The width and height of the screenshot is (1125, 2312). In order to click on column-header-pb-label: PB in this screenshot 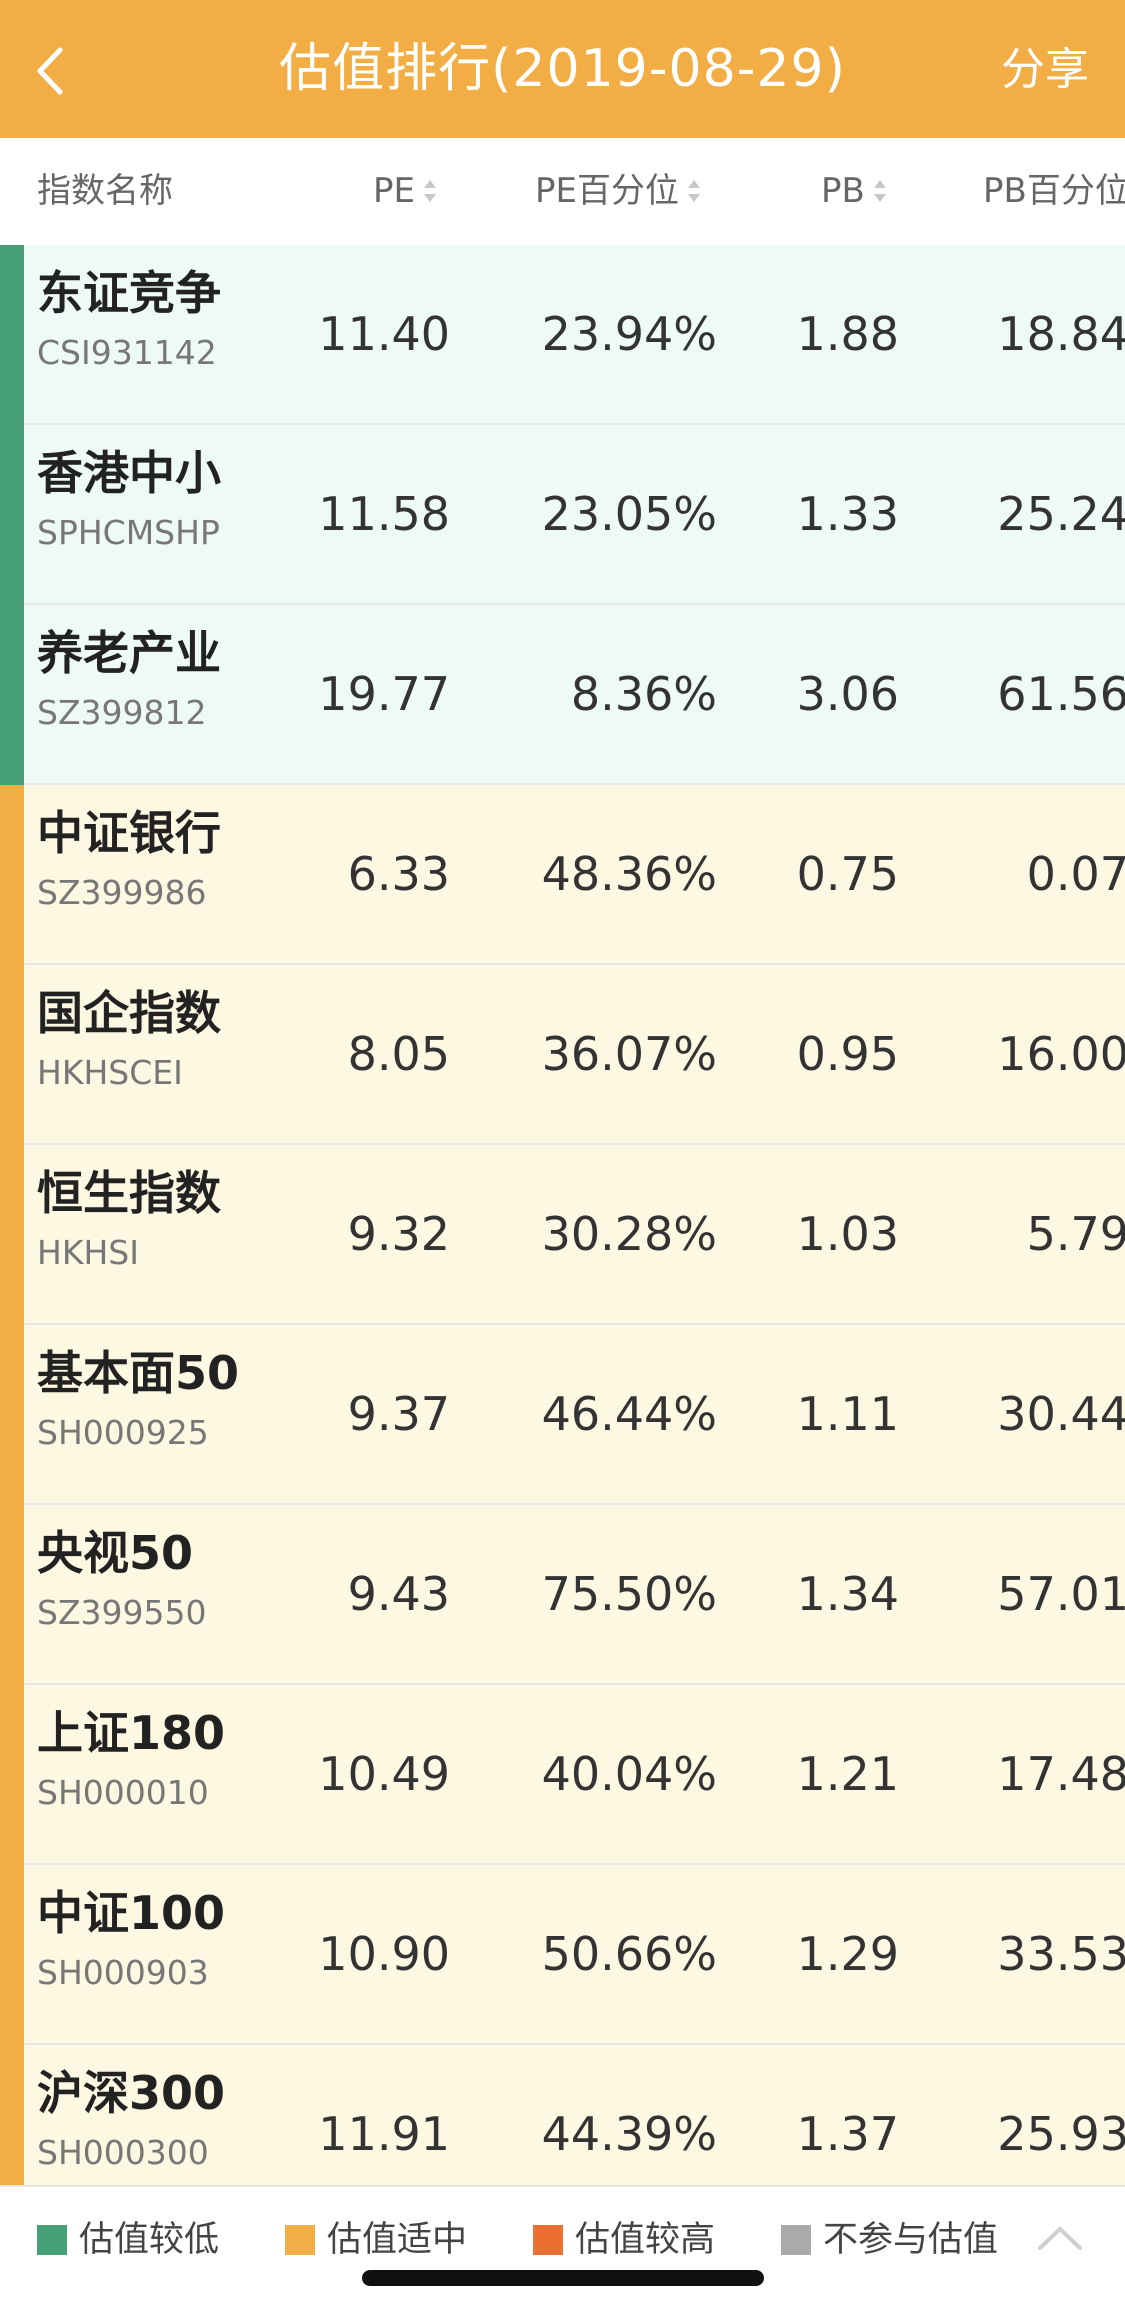, I will do `click(843, 191)`.